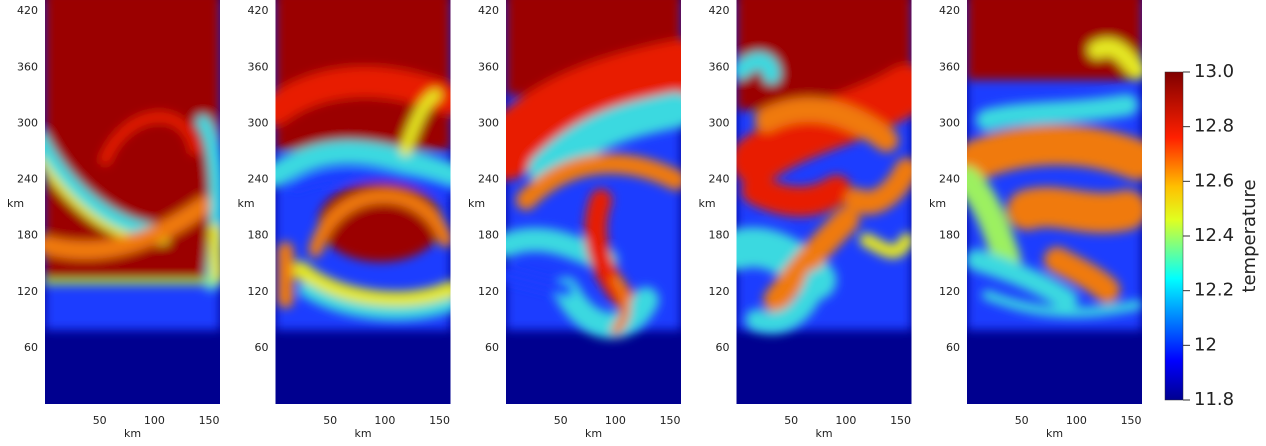  Describe the element at coordinates (1174, 236) in the screenshot. I see `colorbar-ramp` at that location.